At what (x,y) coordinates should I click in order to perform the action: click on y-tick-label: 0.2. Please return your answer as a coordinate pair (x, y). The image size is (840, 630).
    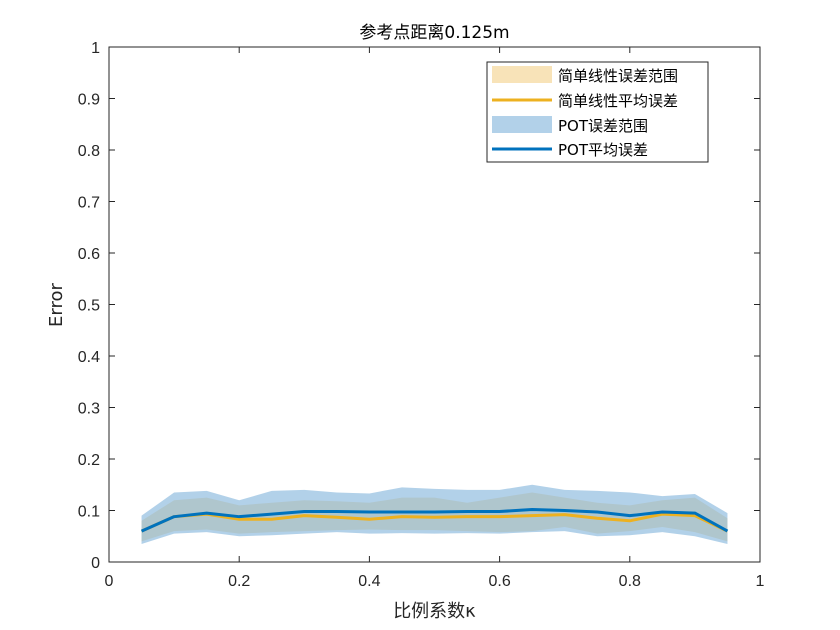
    Looking at the image, I should click on (89, 460).